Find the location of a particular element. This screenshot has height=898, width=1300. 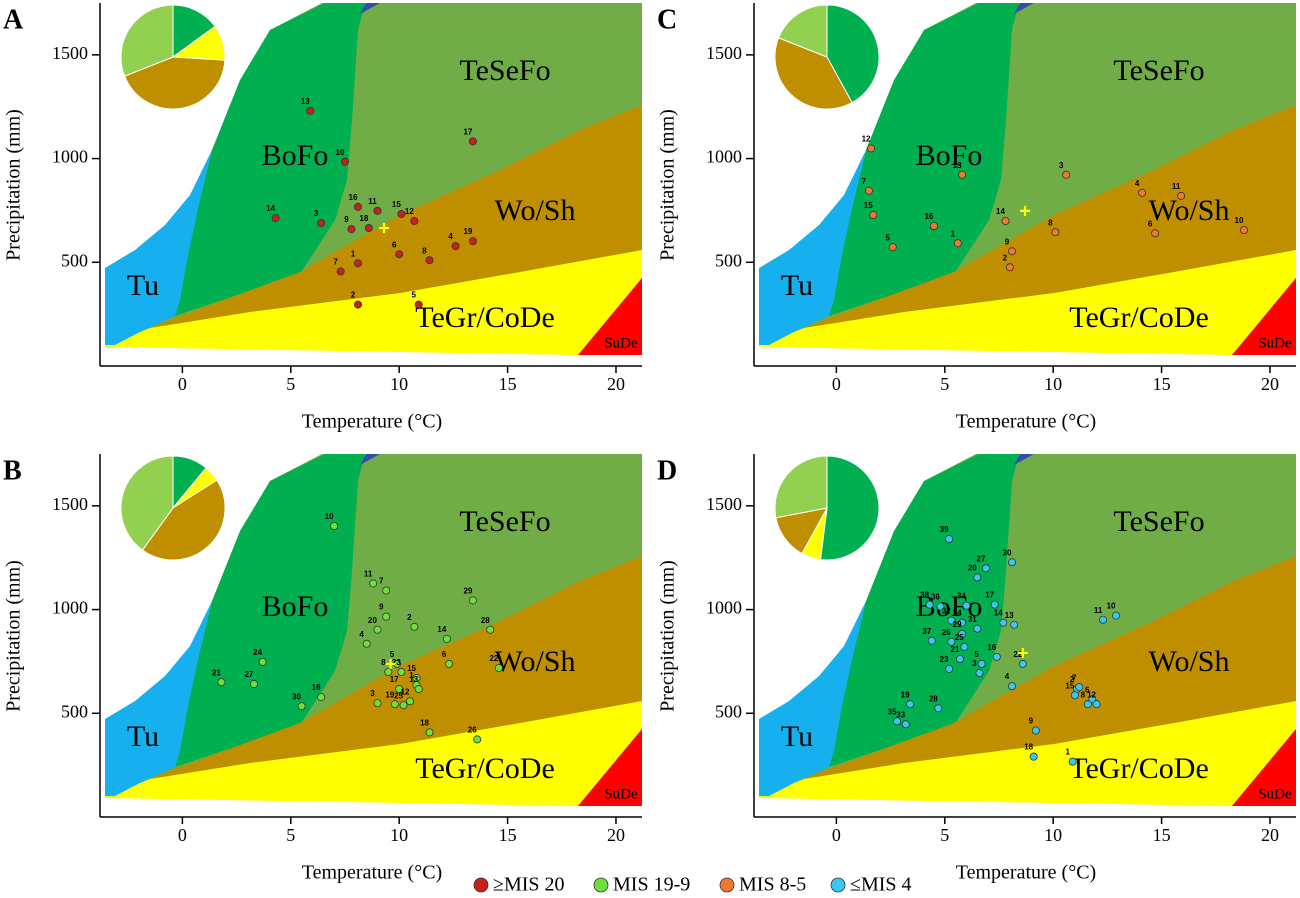

point-label: 16 is located at coordinates (353, 197).